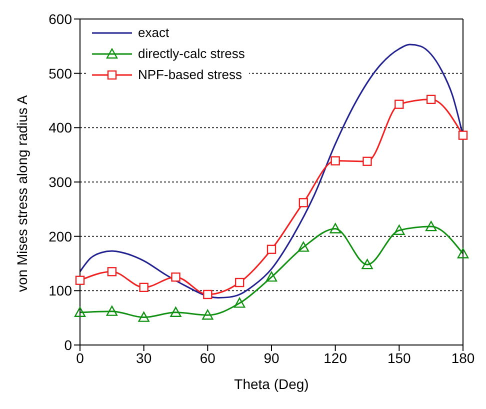  I want to click on x-tick-label: 90, so click(272, 358).